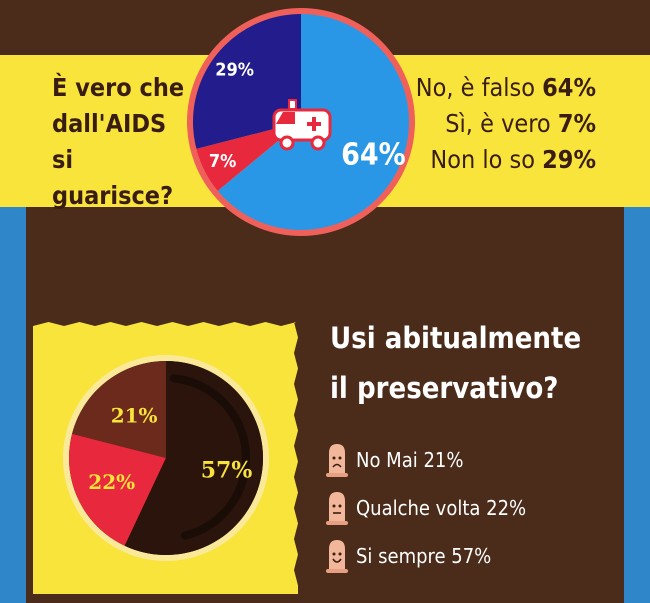 The height and width of the screenshot is (603, 650). Describe the element at coordinates (479, 87) in the screenshot. I see `legend-1-label: No, è falso` at that location.